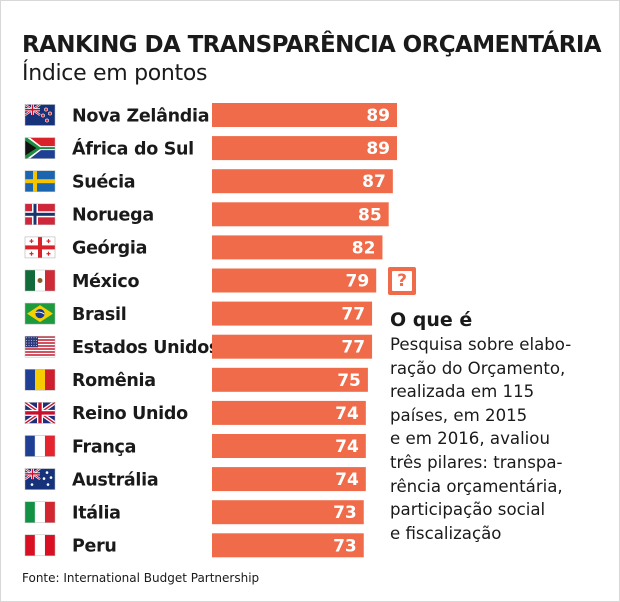 This screenshot has width=620, height=602. I want to click on category-label: Suécia, so click(103, 183).